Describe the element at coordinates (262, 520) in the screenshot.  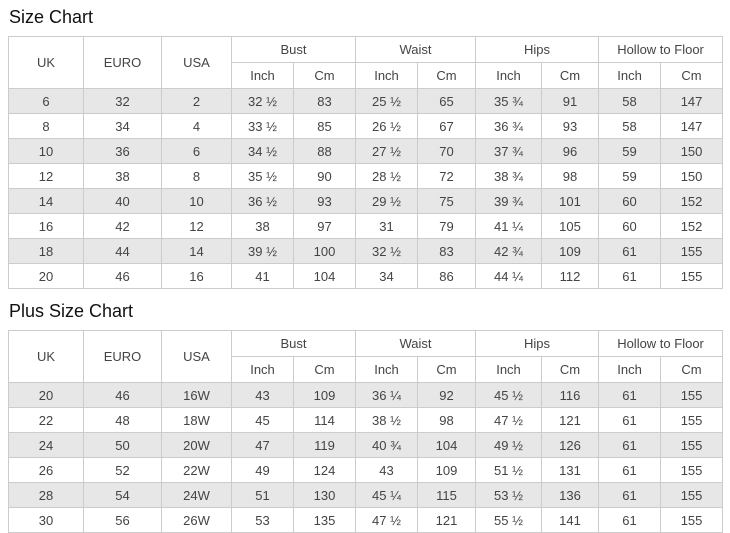
I see `size-cell: 53` at that location.